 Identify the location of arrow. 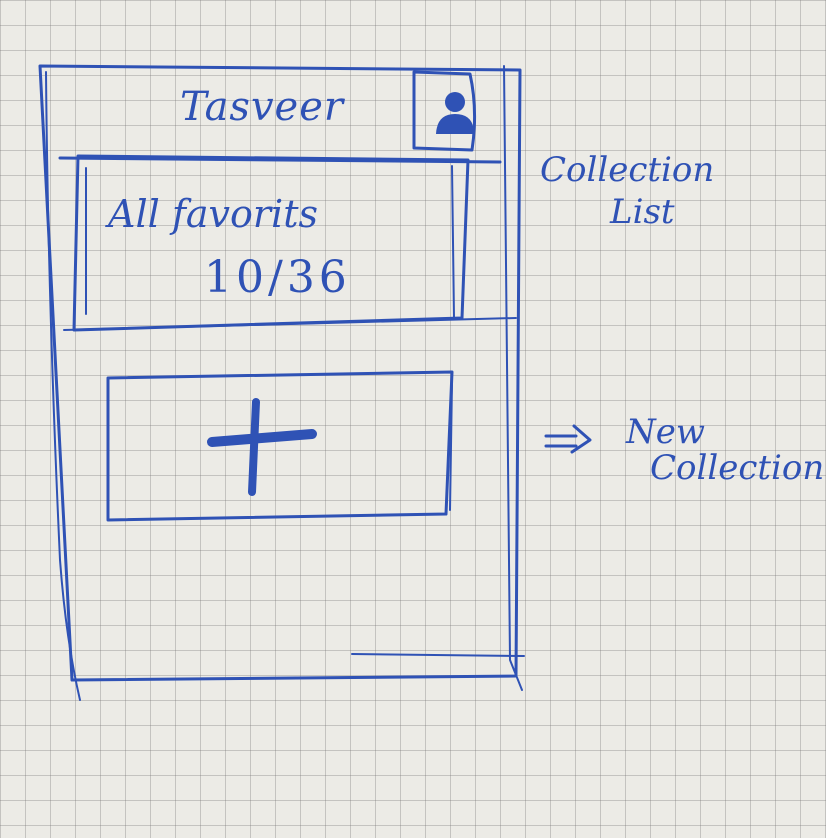
(568, 439).